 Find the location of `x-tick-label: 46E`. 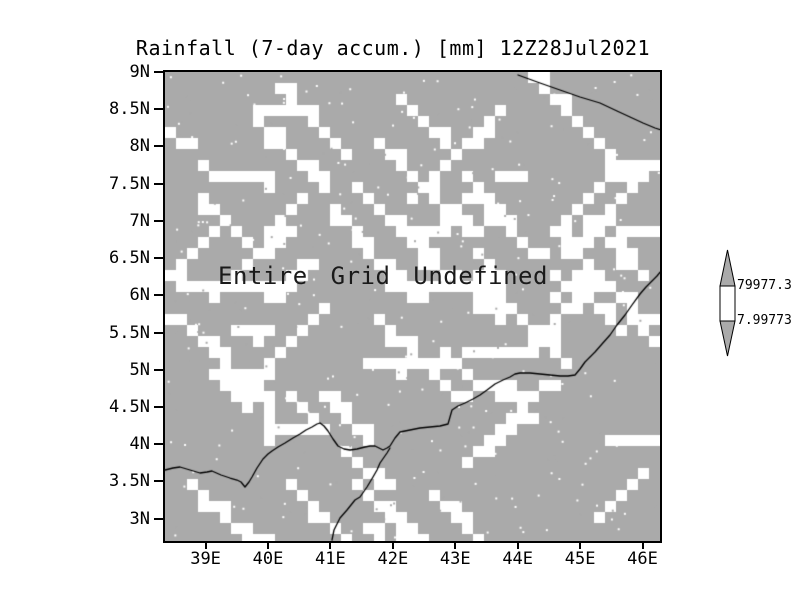

x-tick-label: 46E is located at coordinates (642, 559).